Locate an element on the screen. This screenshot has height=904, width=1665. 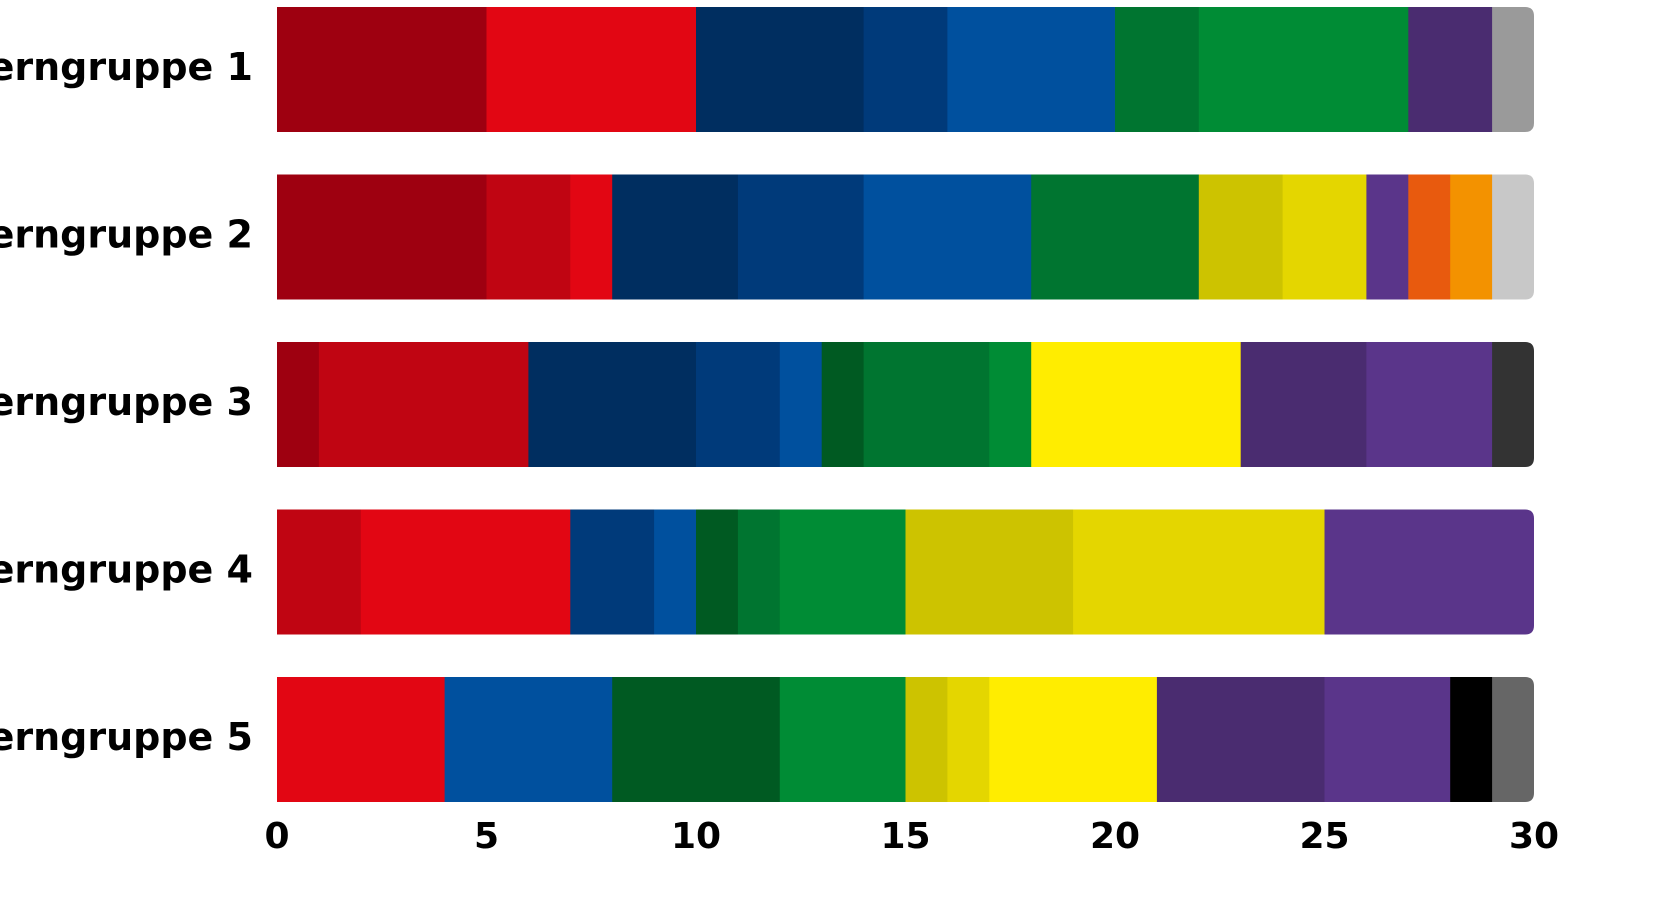
x-tick-label: 25 is located at coordinates (1324, 836).